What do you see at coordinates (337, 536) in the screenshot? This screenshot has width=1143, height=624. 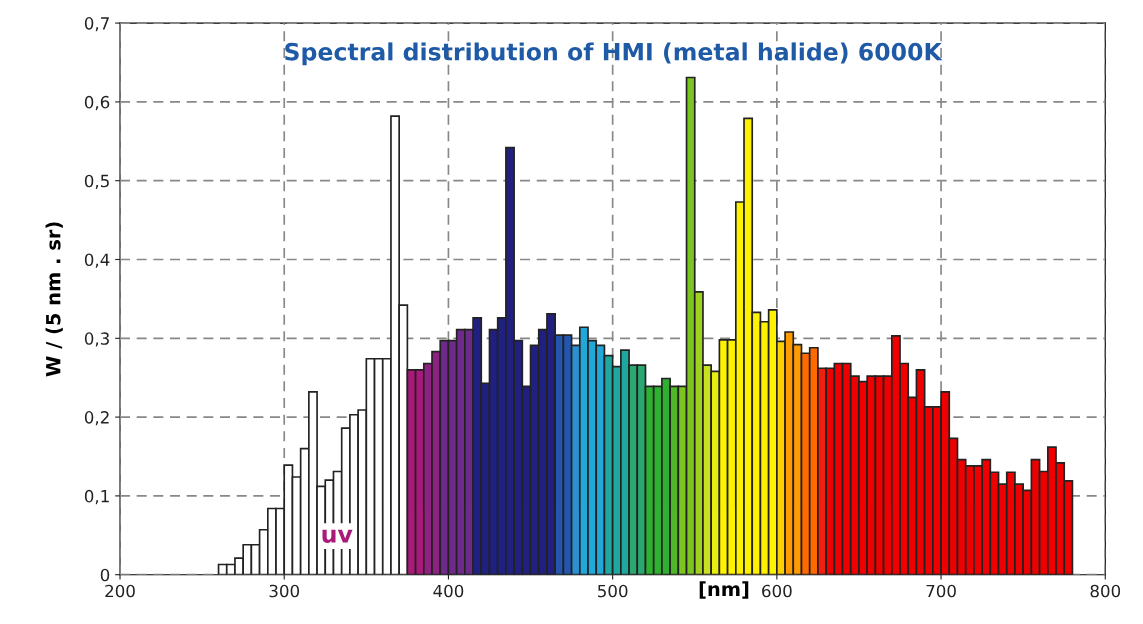 I see `annotation: uv` at bounding box center [337, 536].